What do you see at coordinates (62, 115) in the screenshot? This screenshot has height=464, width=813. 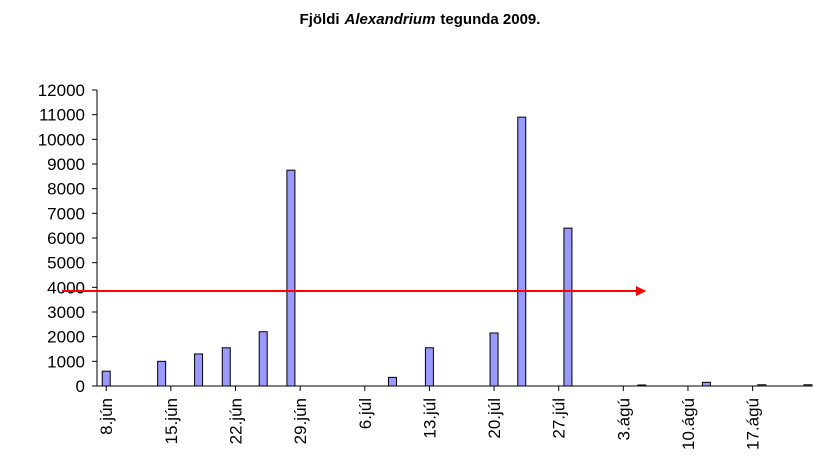 I see `y-tick-label: 11000` at bounding box center [62, 115].